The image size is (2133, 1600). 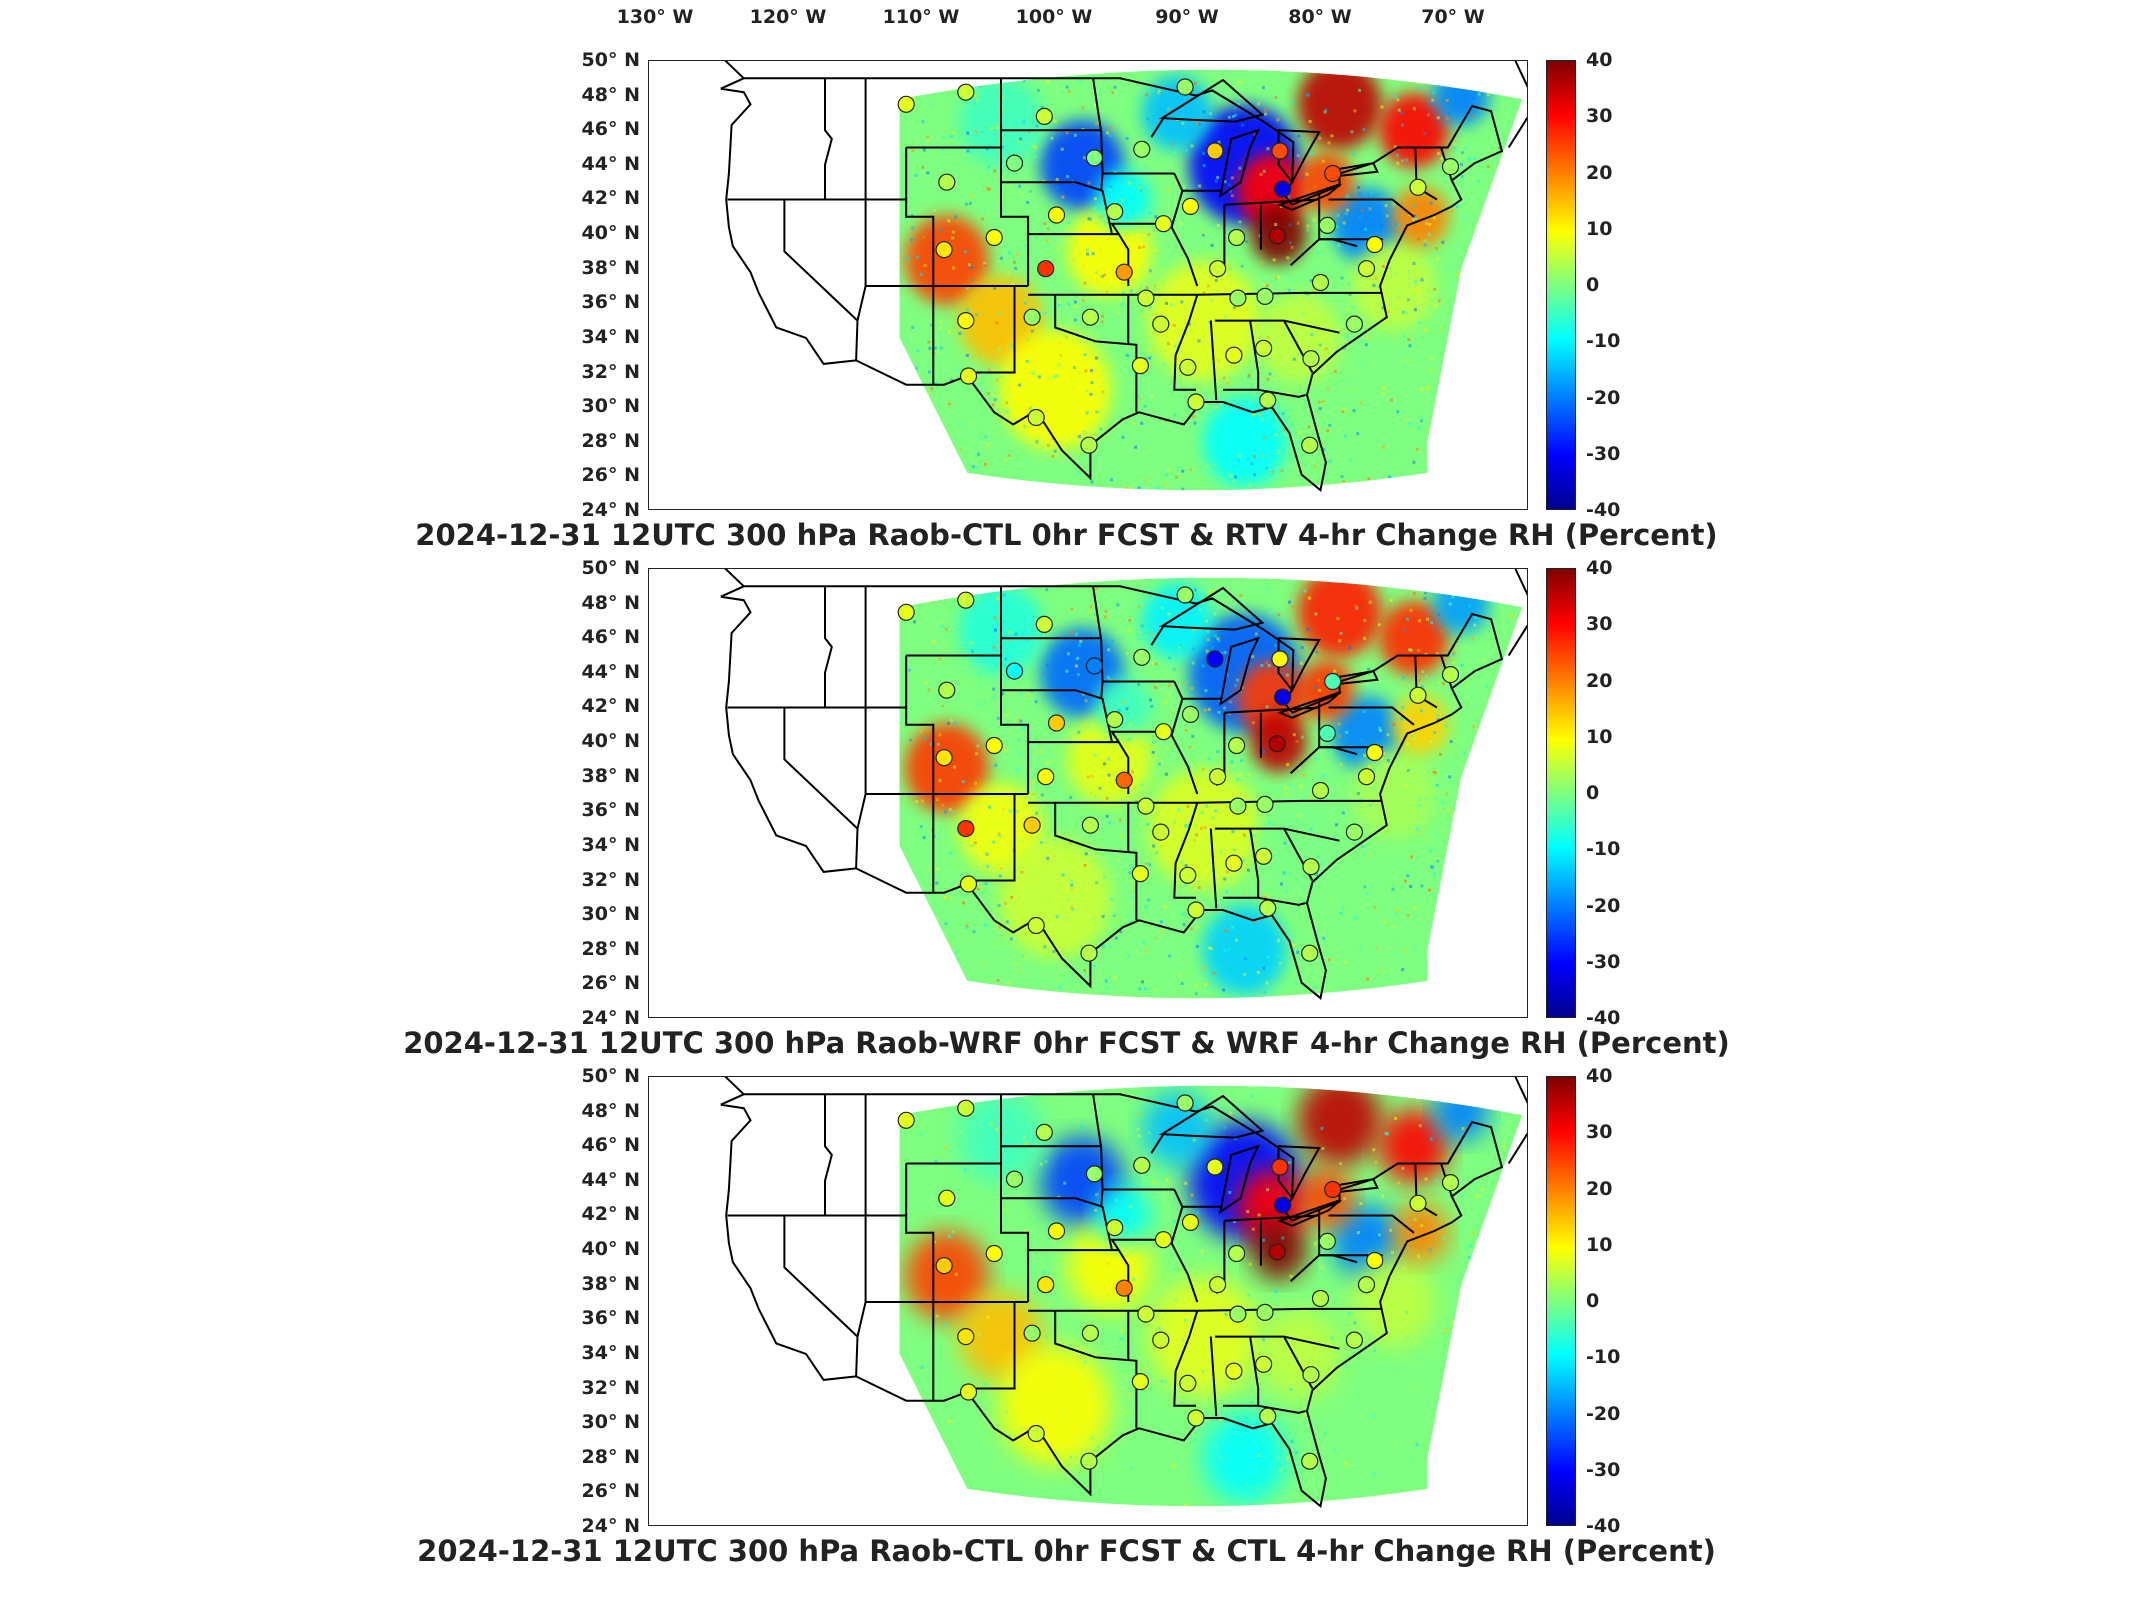 What do you see at coordinates (1561, 285) in the screenshot?
I see `colorbar` at bounding box center [1561, 285].